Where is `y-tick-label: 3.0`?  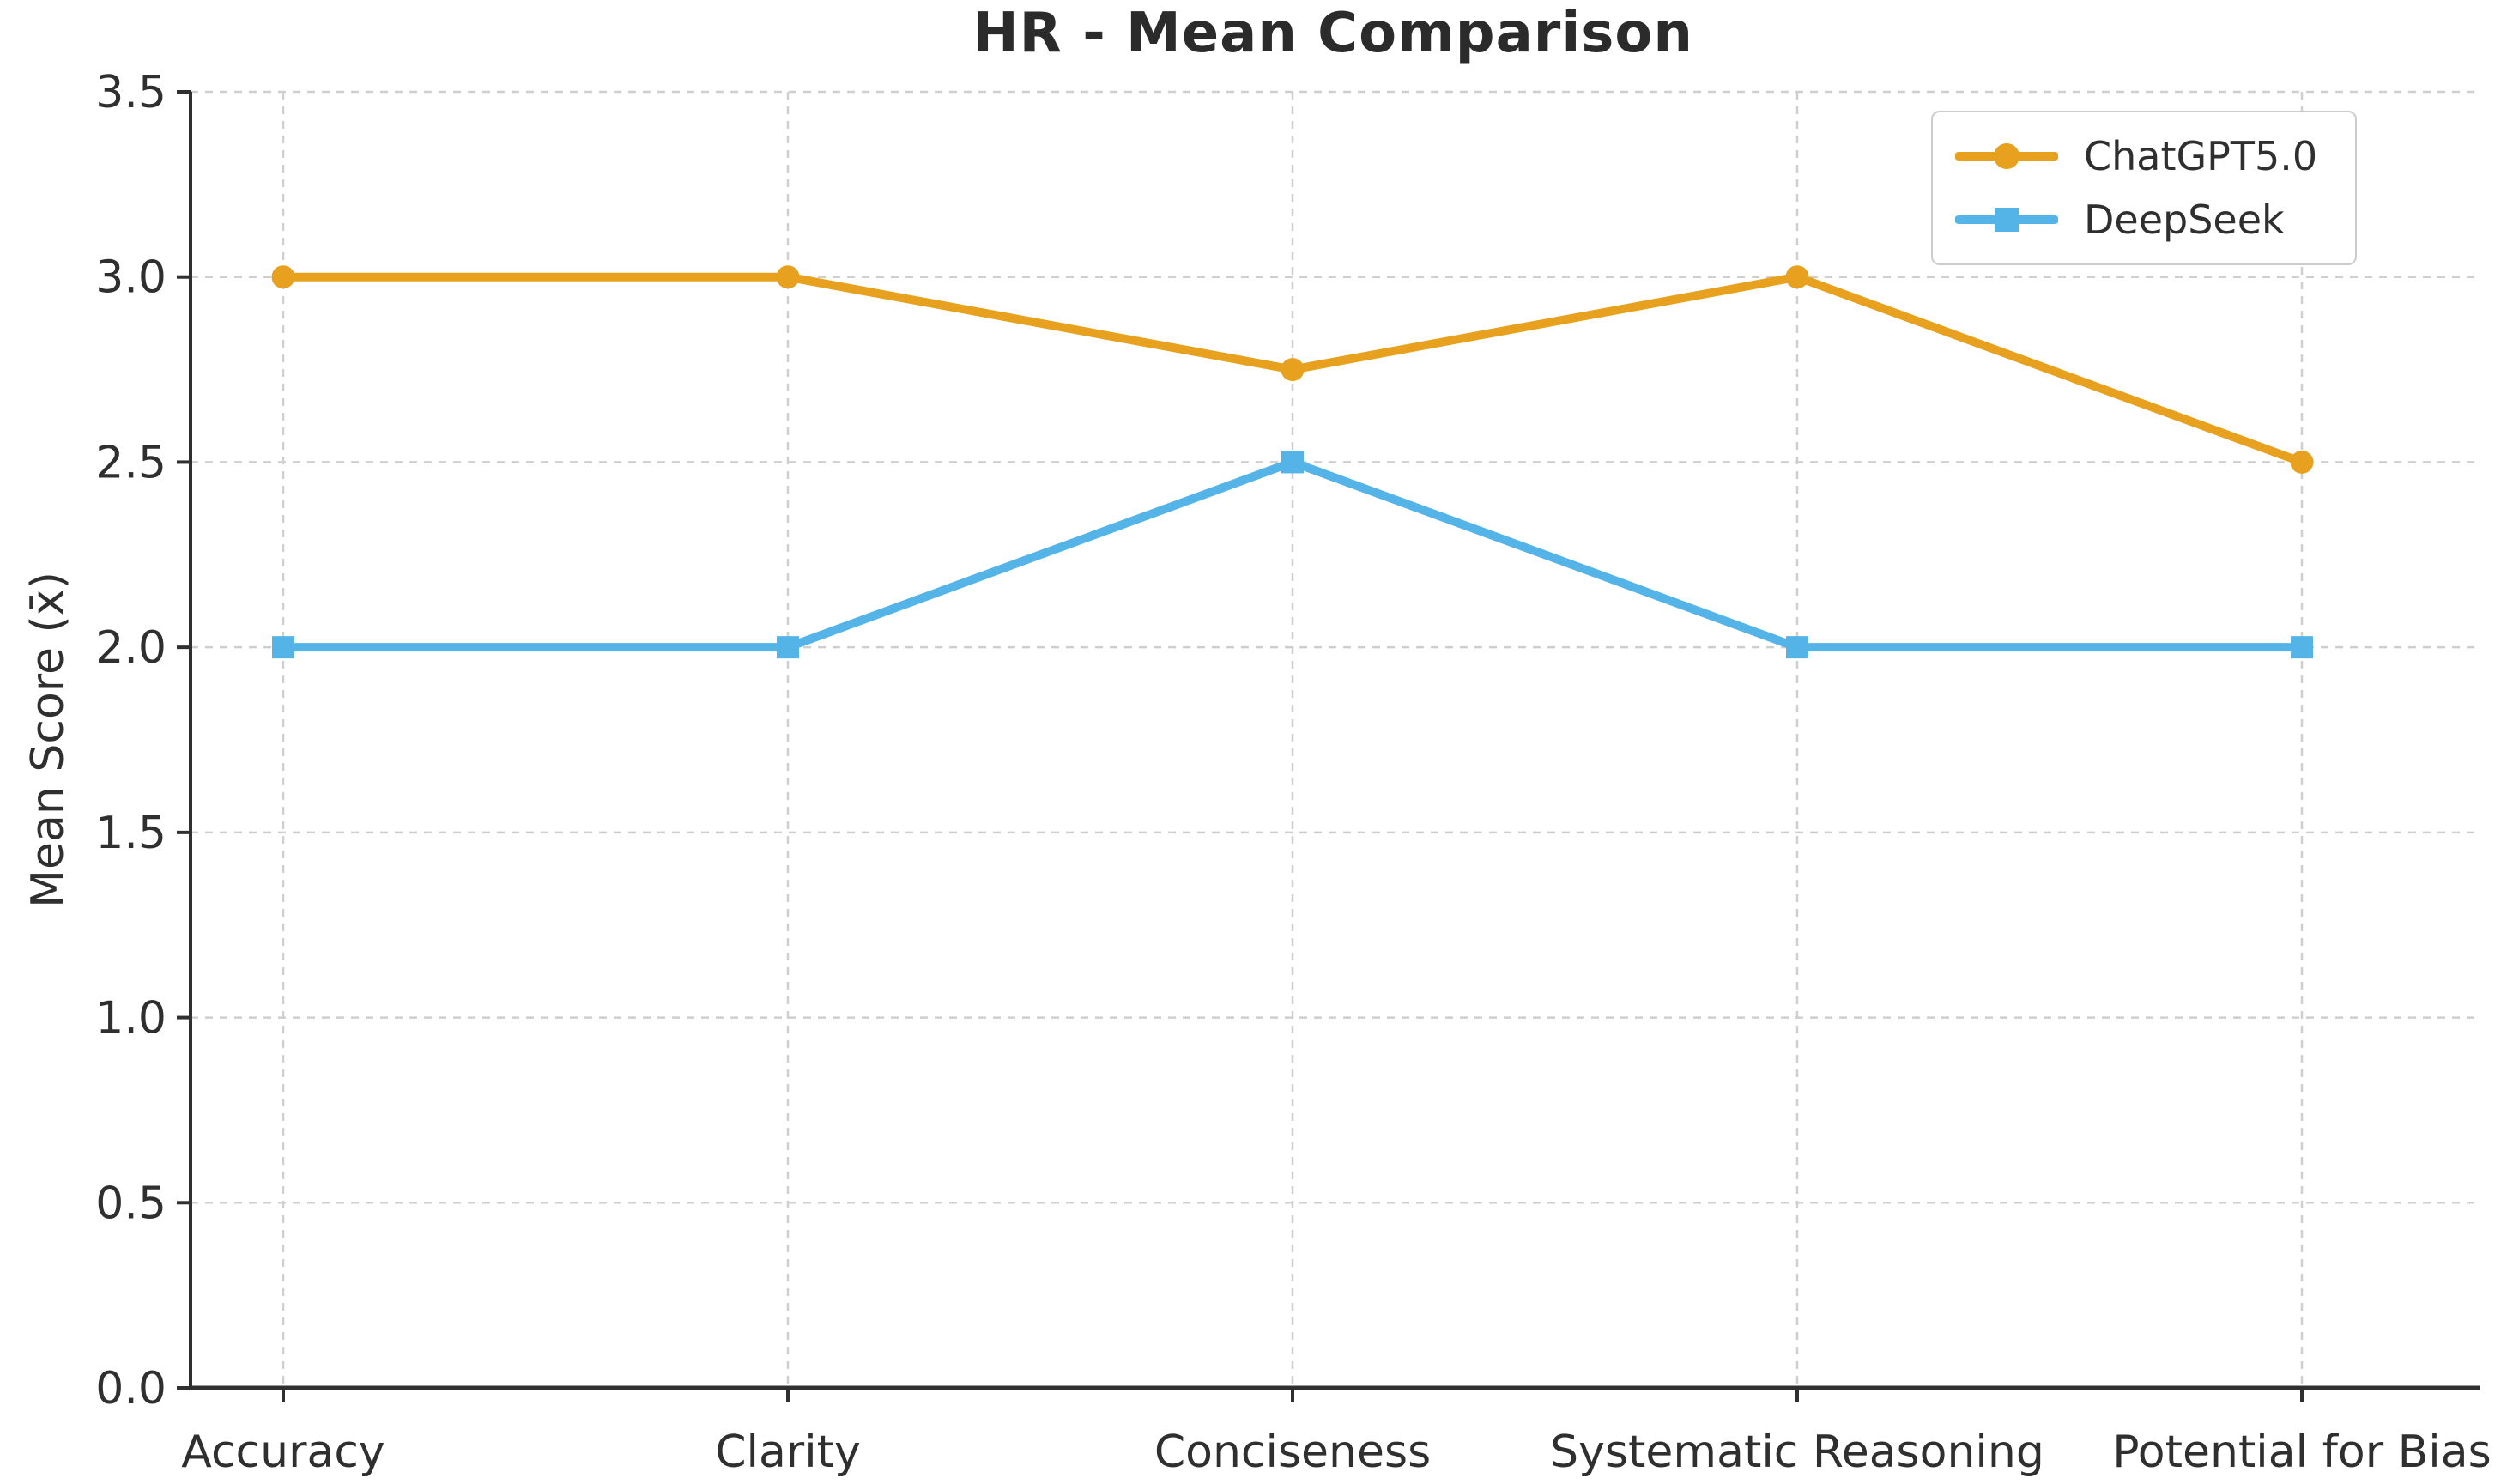
y-tick-label: 3.0 is located at coordinates (131, 278).